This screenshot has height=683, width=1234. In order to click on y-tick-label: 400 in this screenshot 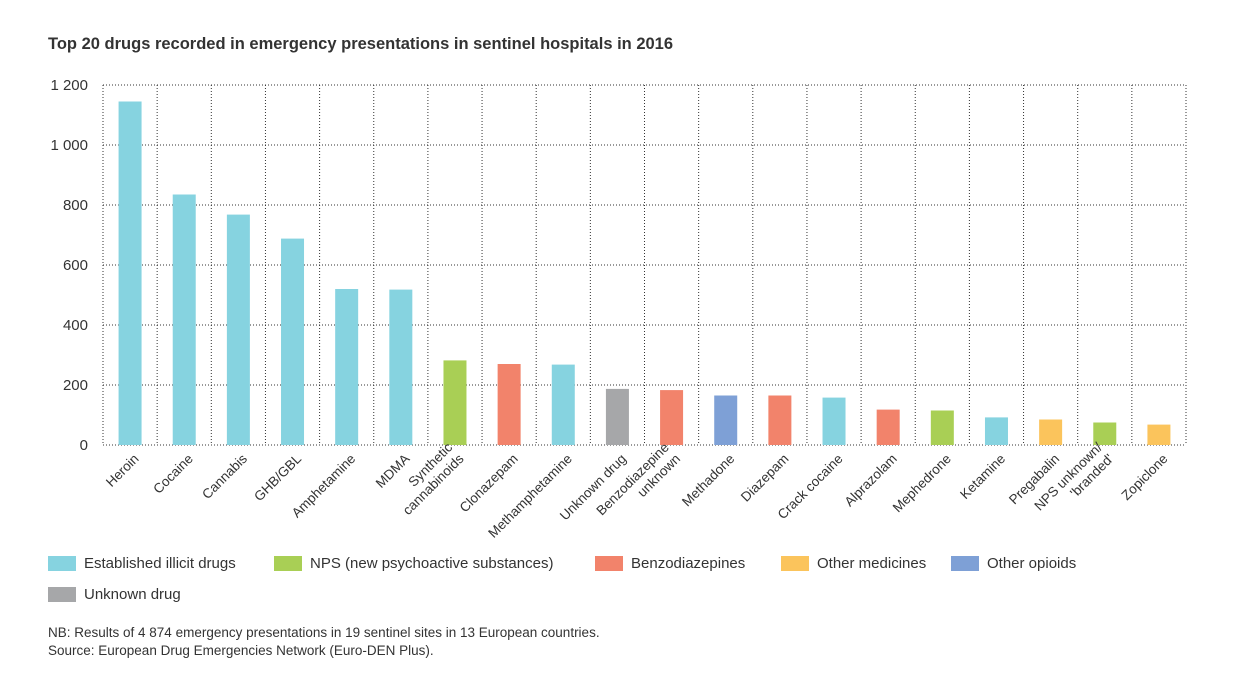, I will do `click(75, 325)`.